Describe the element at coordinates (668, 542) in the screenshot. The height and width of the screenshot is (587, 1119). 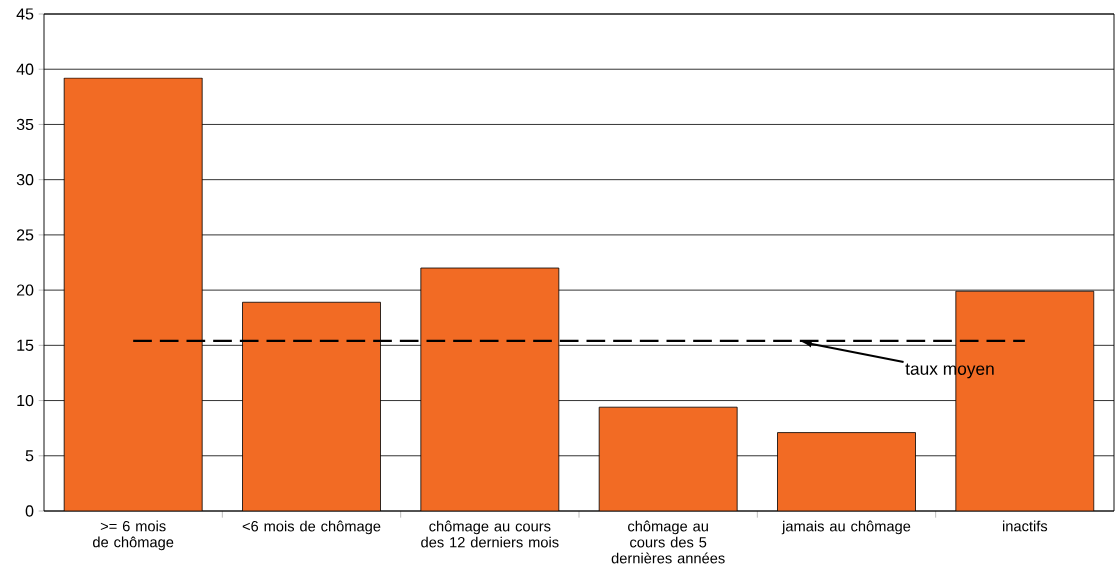
I see `x-tick-label: chômage au cours des 5 dernières années` at that location.